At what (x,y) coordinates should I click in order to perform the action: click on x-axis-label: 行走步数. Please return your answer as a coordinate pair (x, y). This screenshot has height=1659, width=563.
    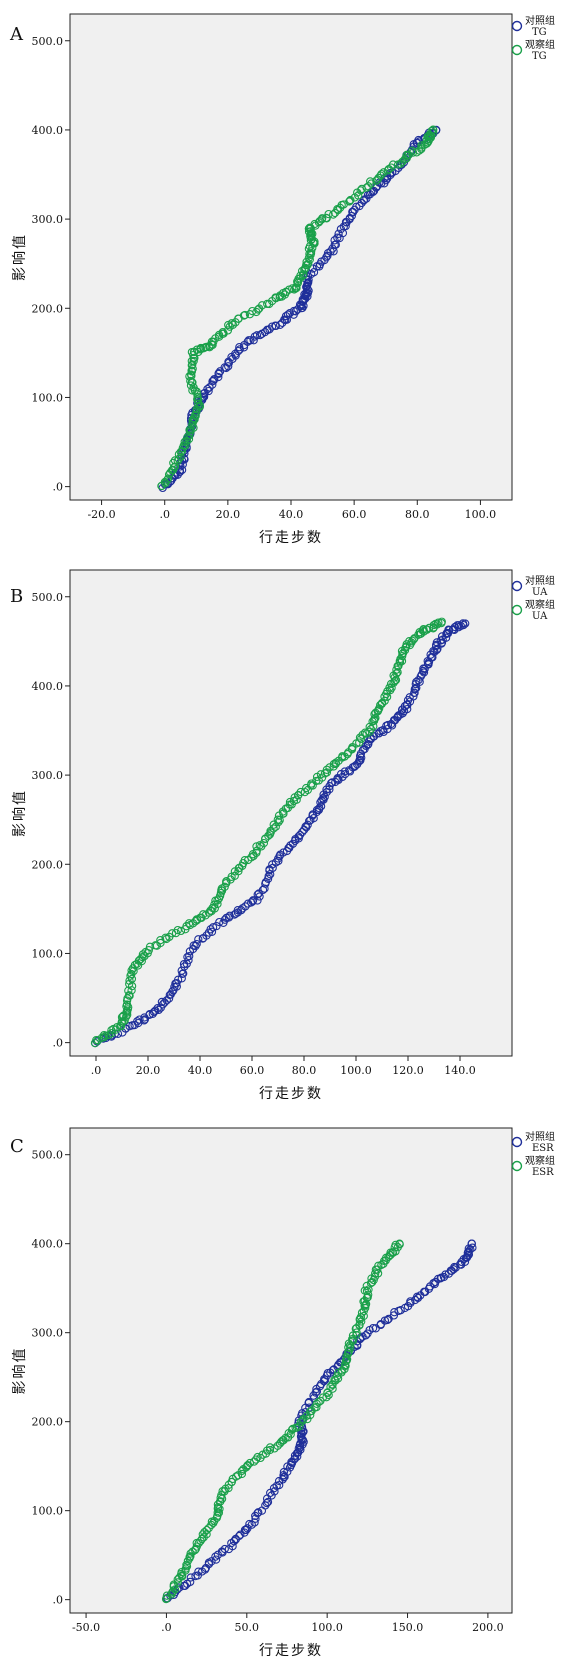
    Looking at the image, I should click on (291, 1651).